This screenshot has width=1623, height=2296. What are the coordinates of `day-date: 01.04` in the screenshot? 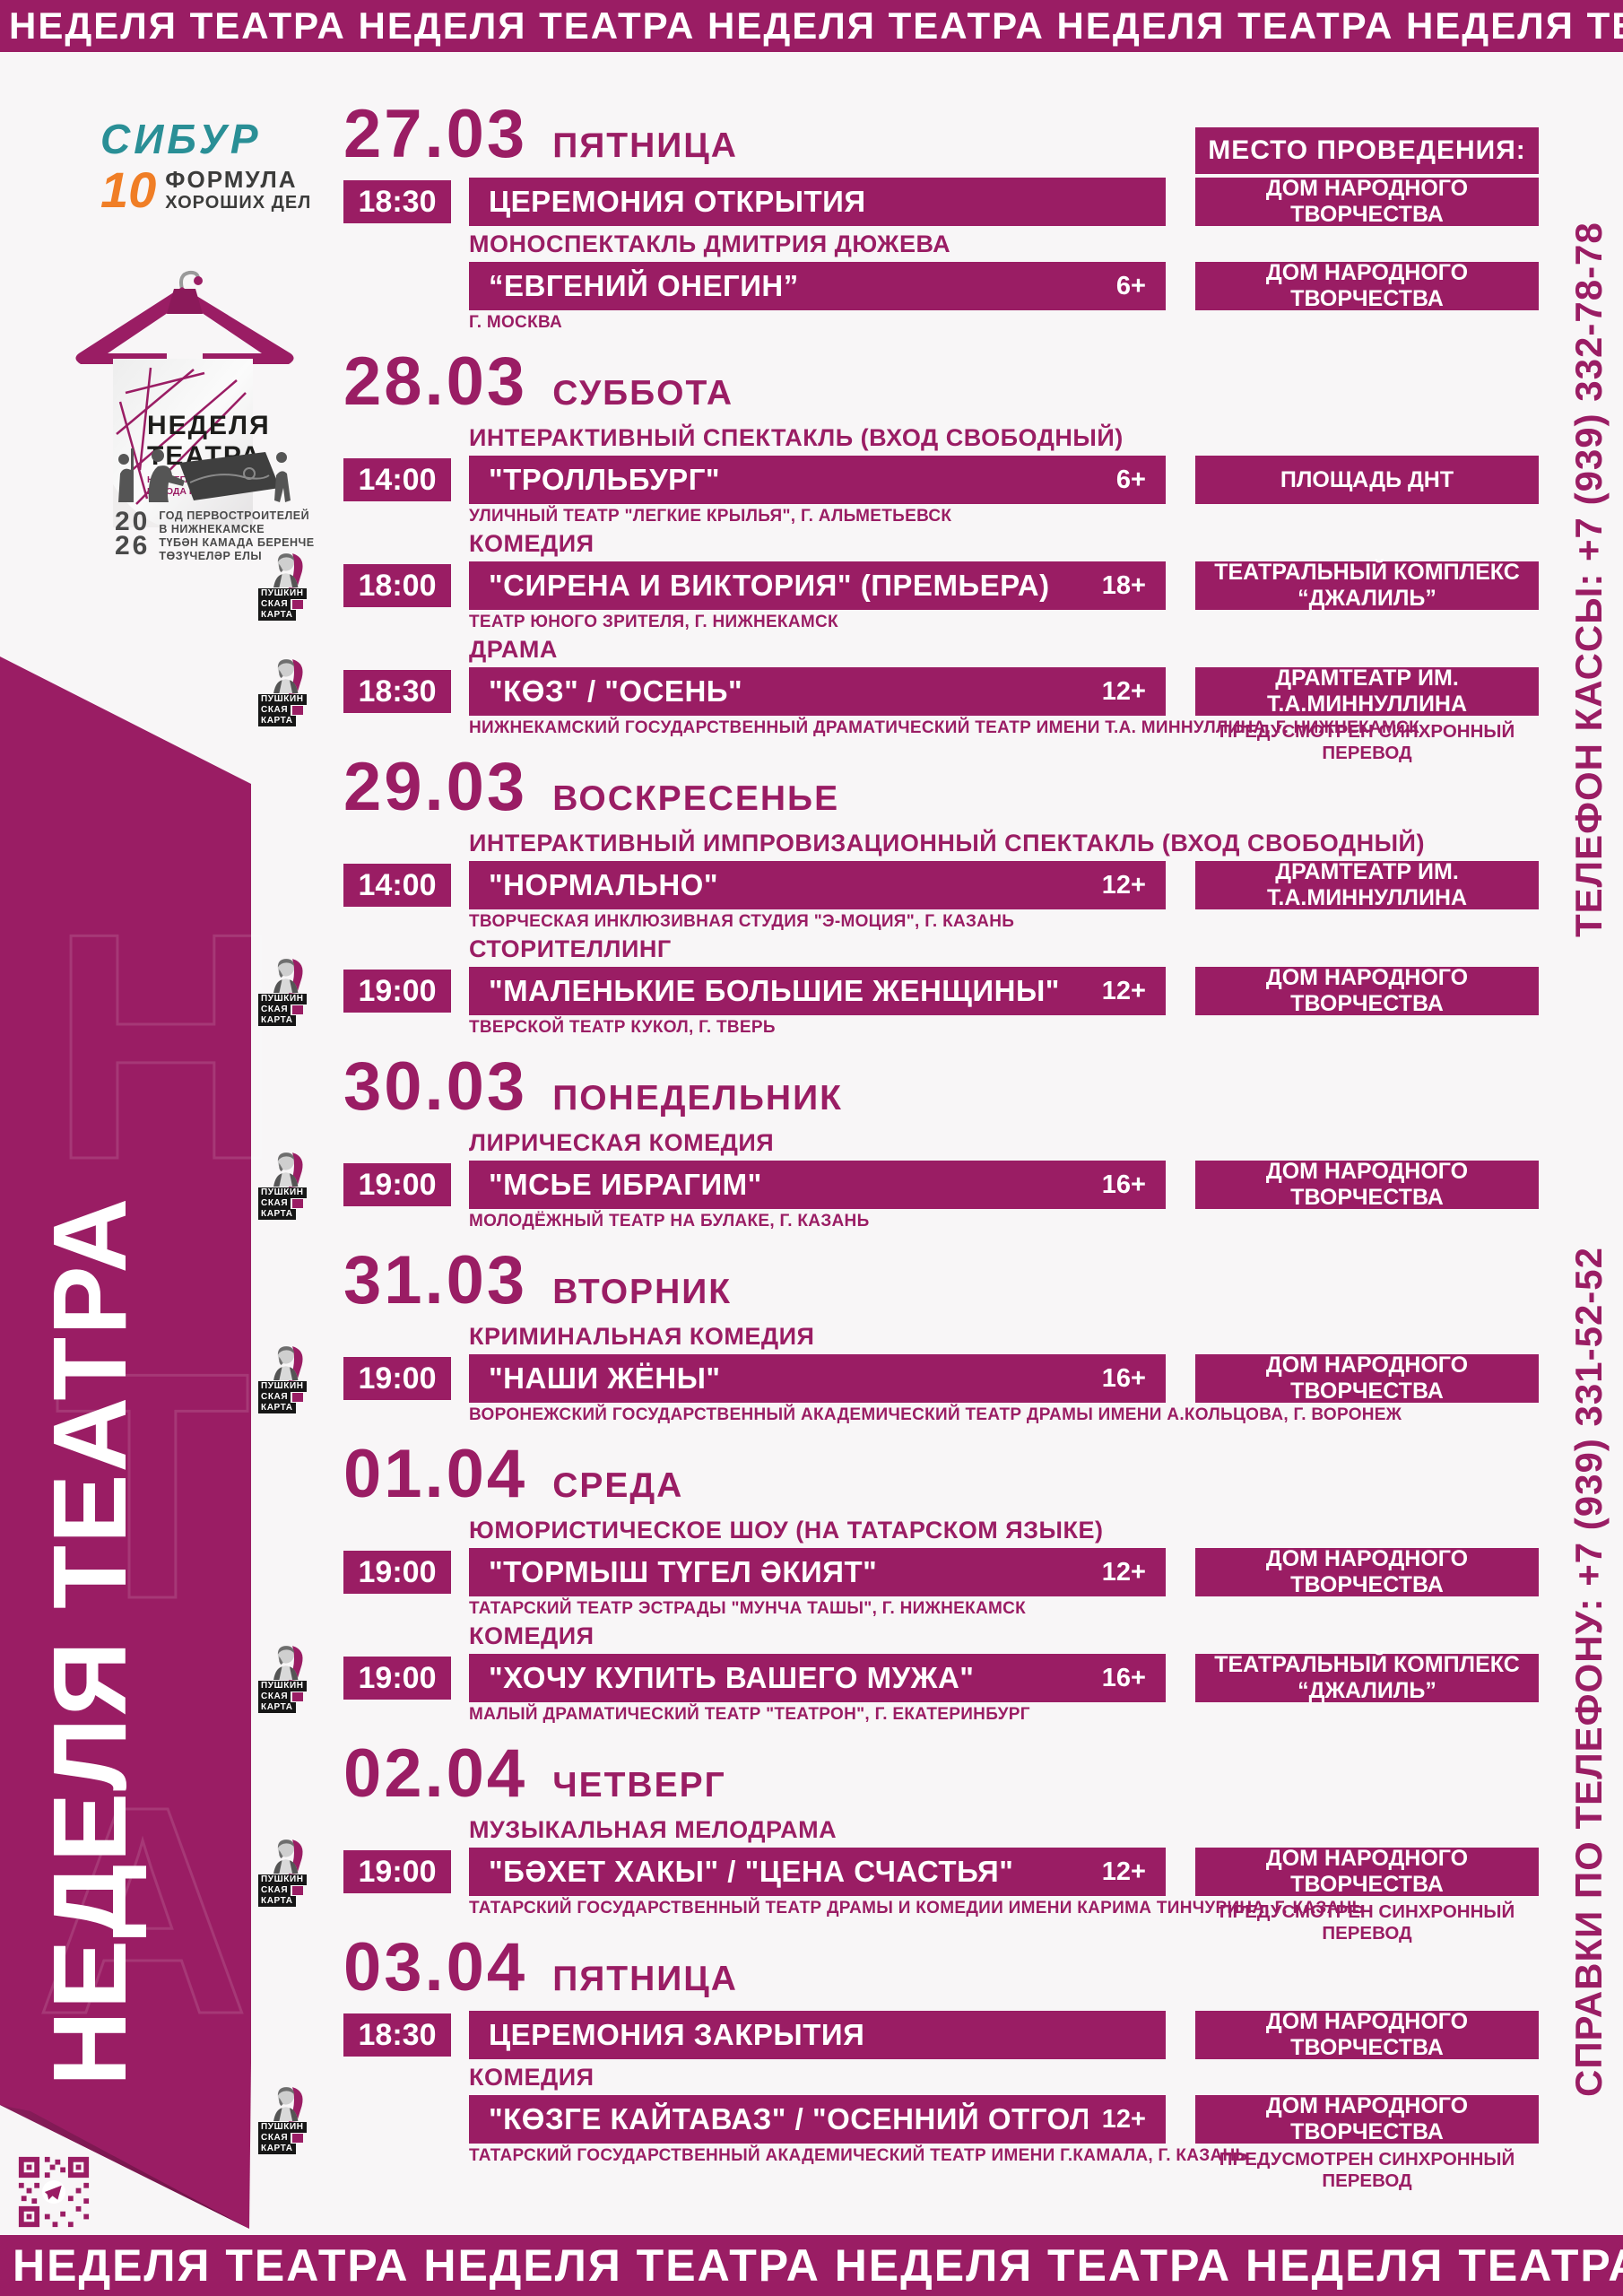 It's located at (435, 1474).